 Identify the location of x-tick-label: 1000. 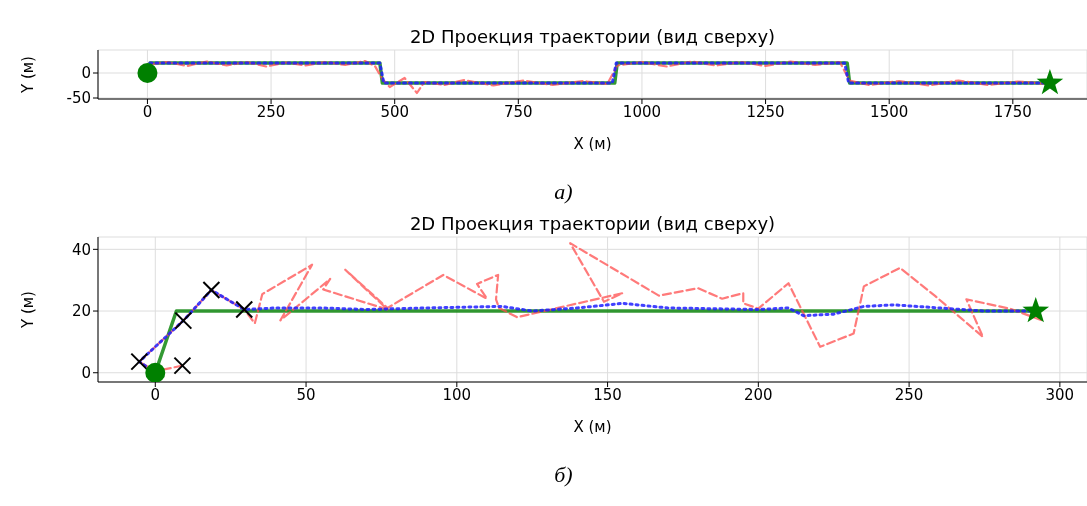
(642, 111).